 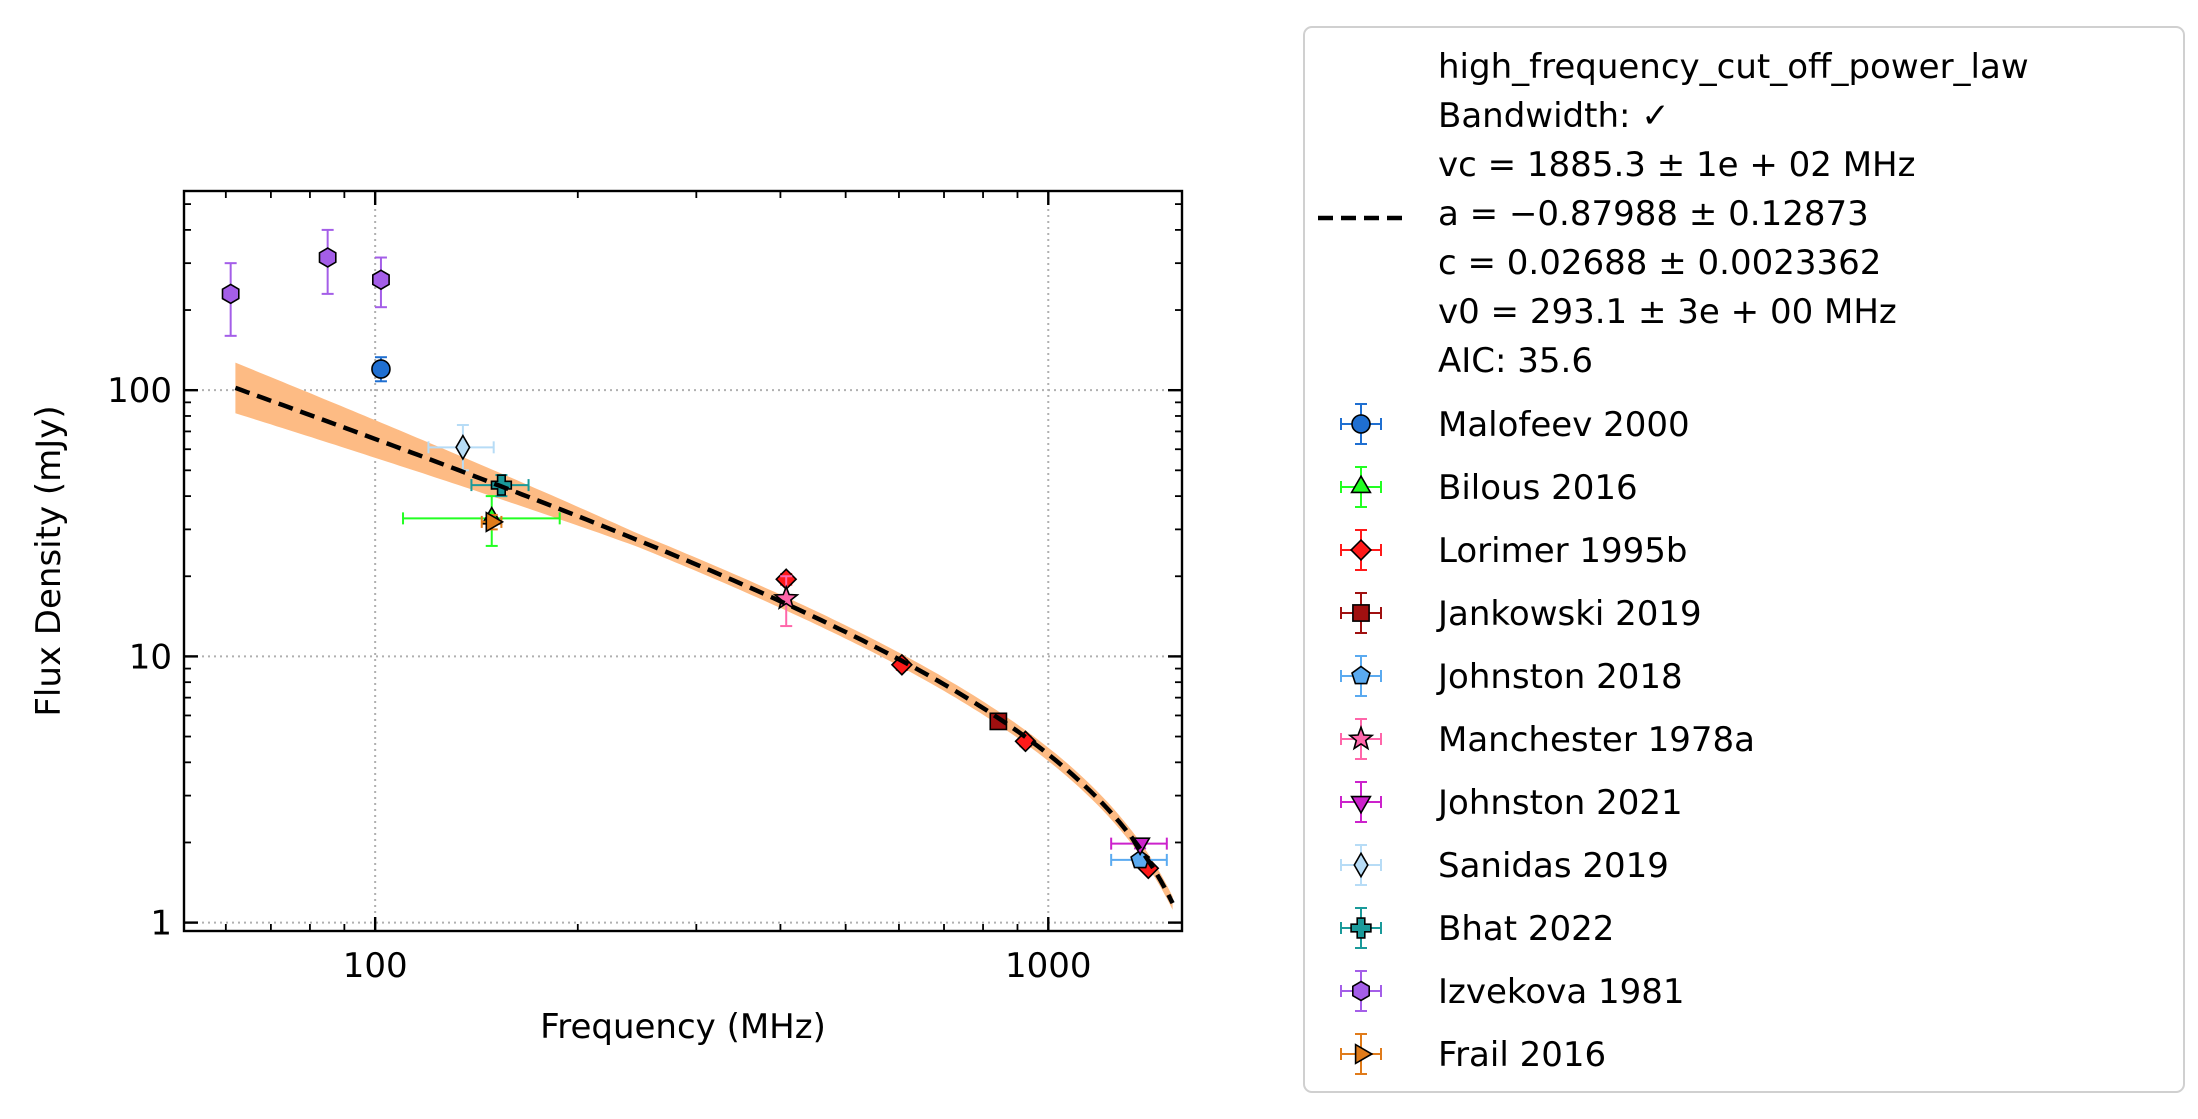 What do you see at coordinates (1561, 992) in the screenshot?
I see `legend-label-9: Izvekova 1981` at bounding box center [1561, 992].